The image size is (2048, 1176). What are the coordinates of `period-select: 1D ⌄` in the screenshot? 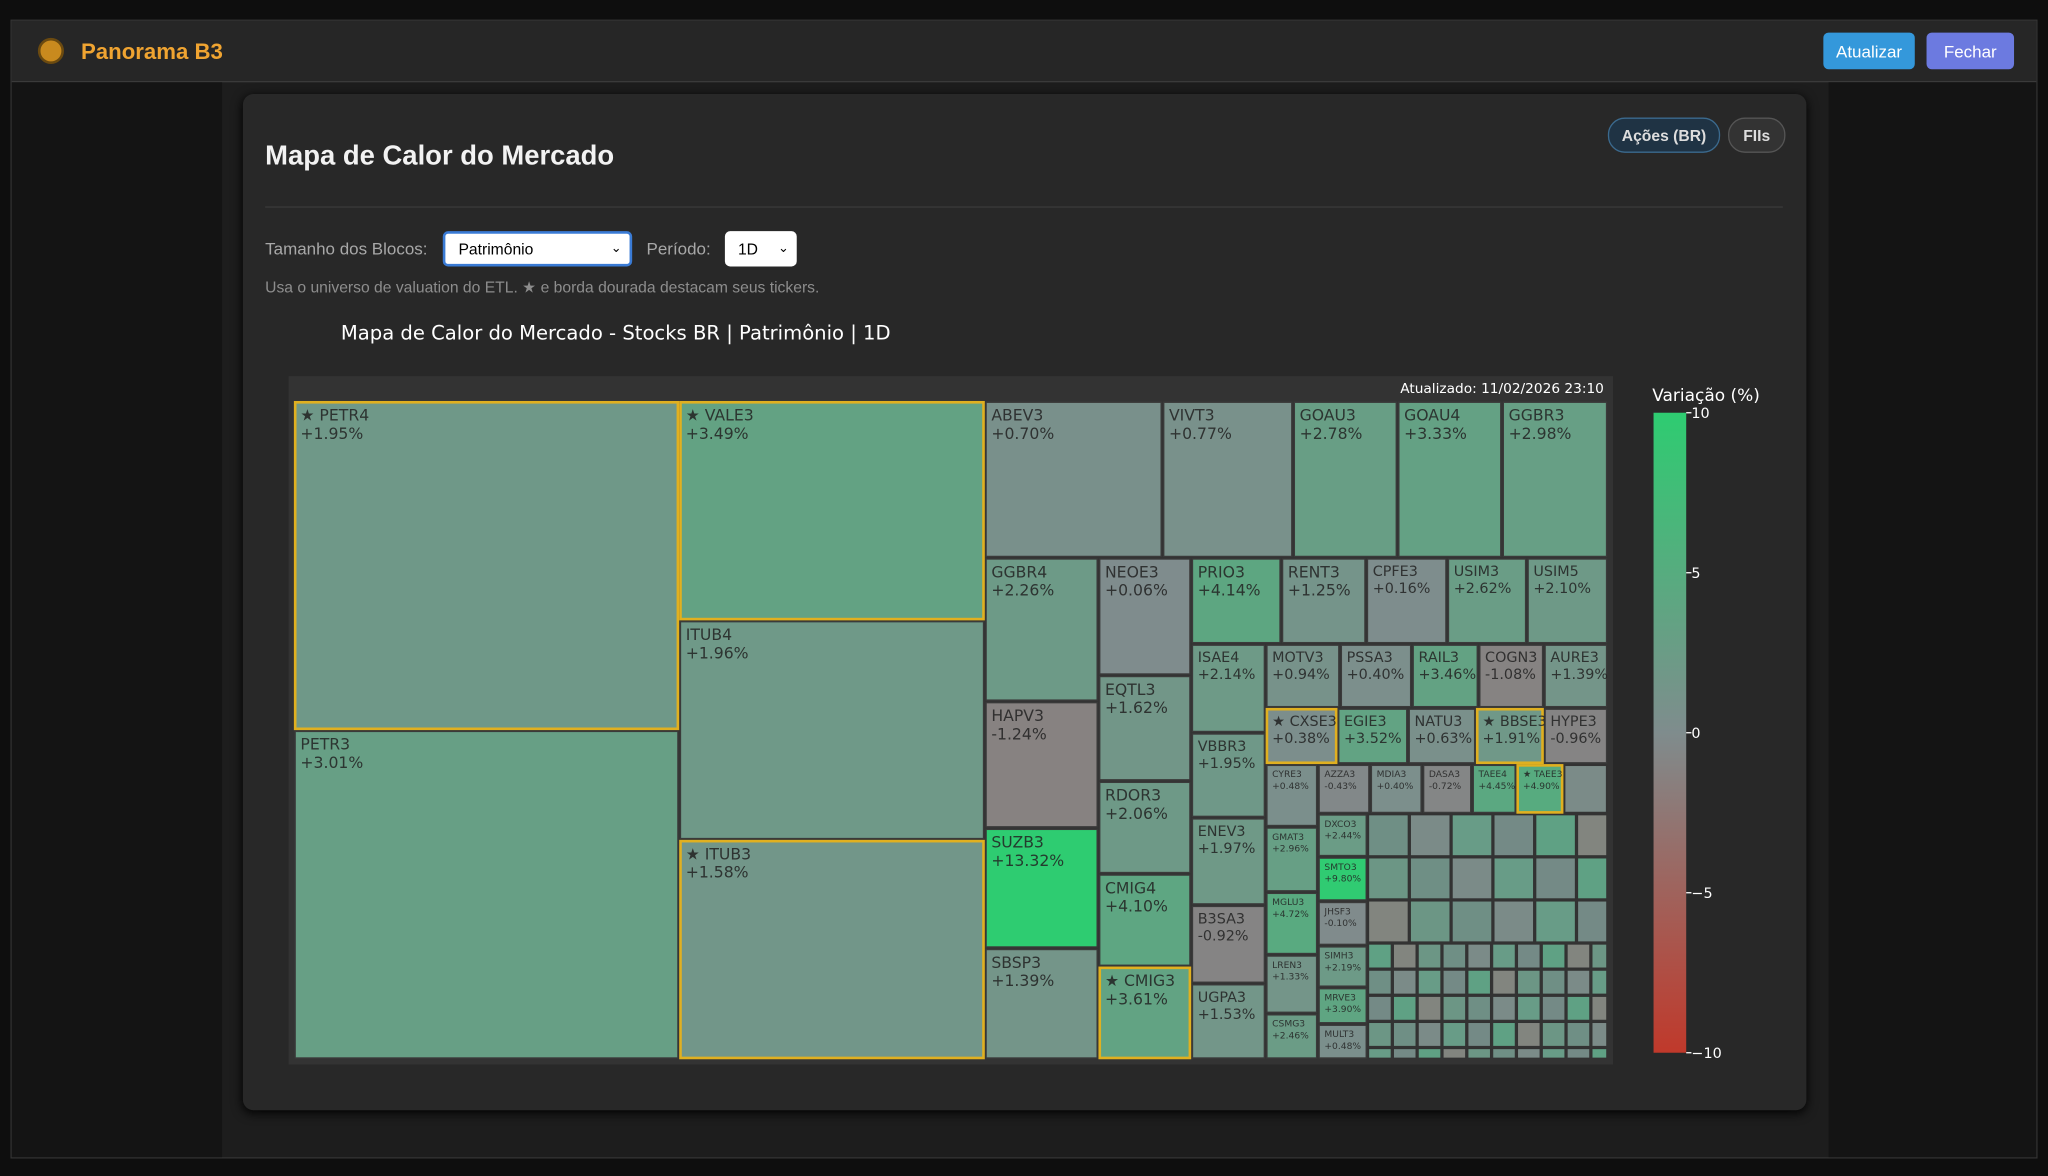 It's located at (760, 249).